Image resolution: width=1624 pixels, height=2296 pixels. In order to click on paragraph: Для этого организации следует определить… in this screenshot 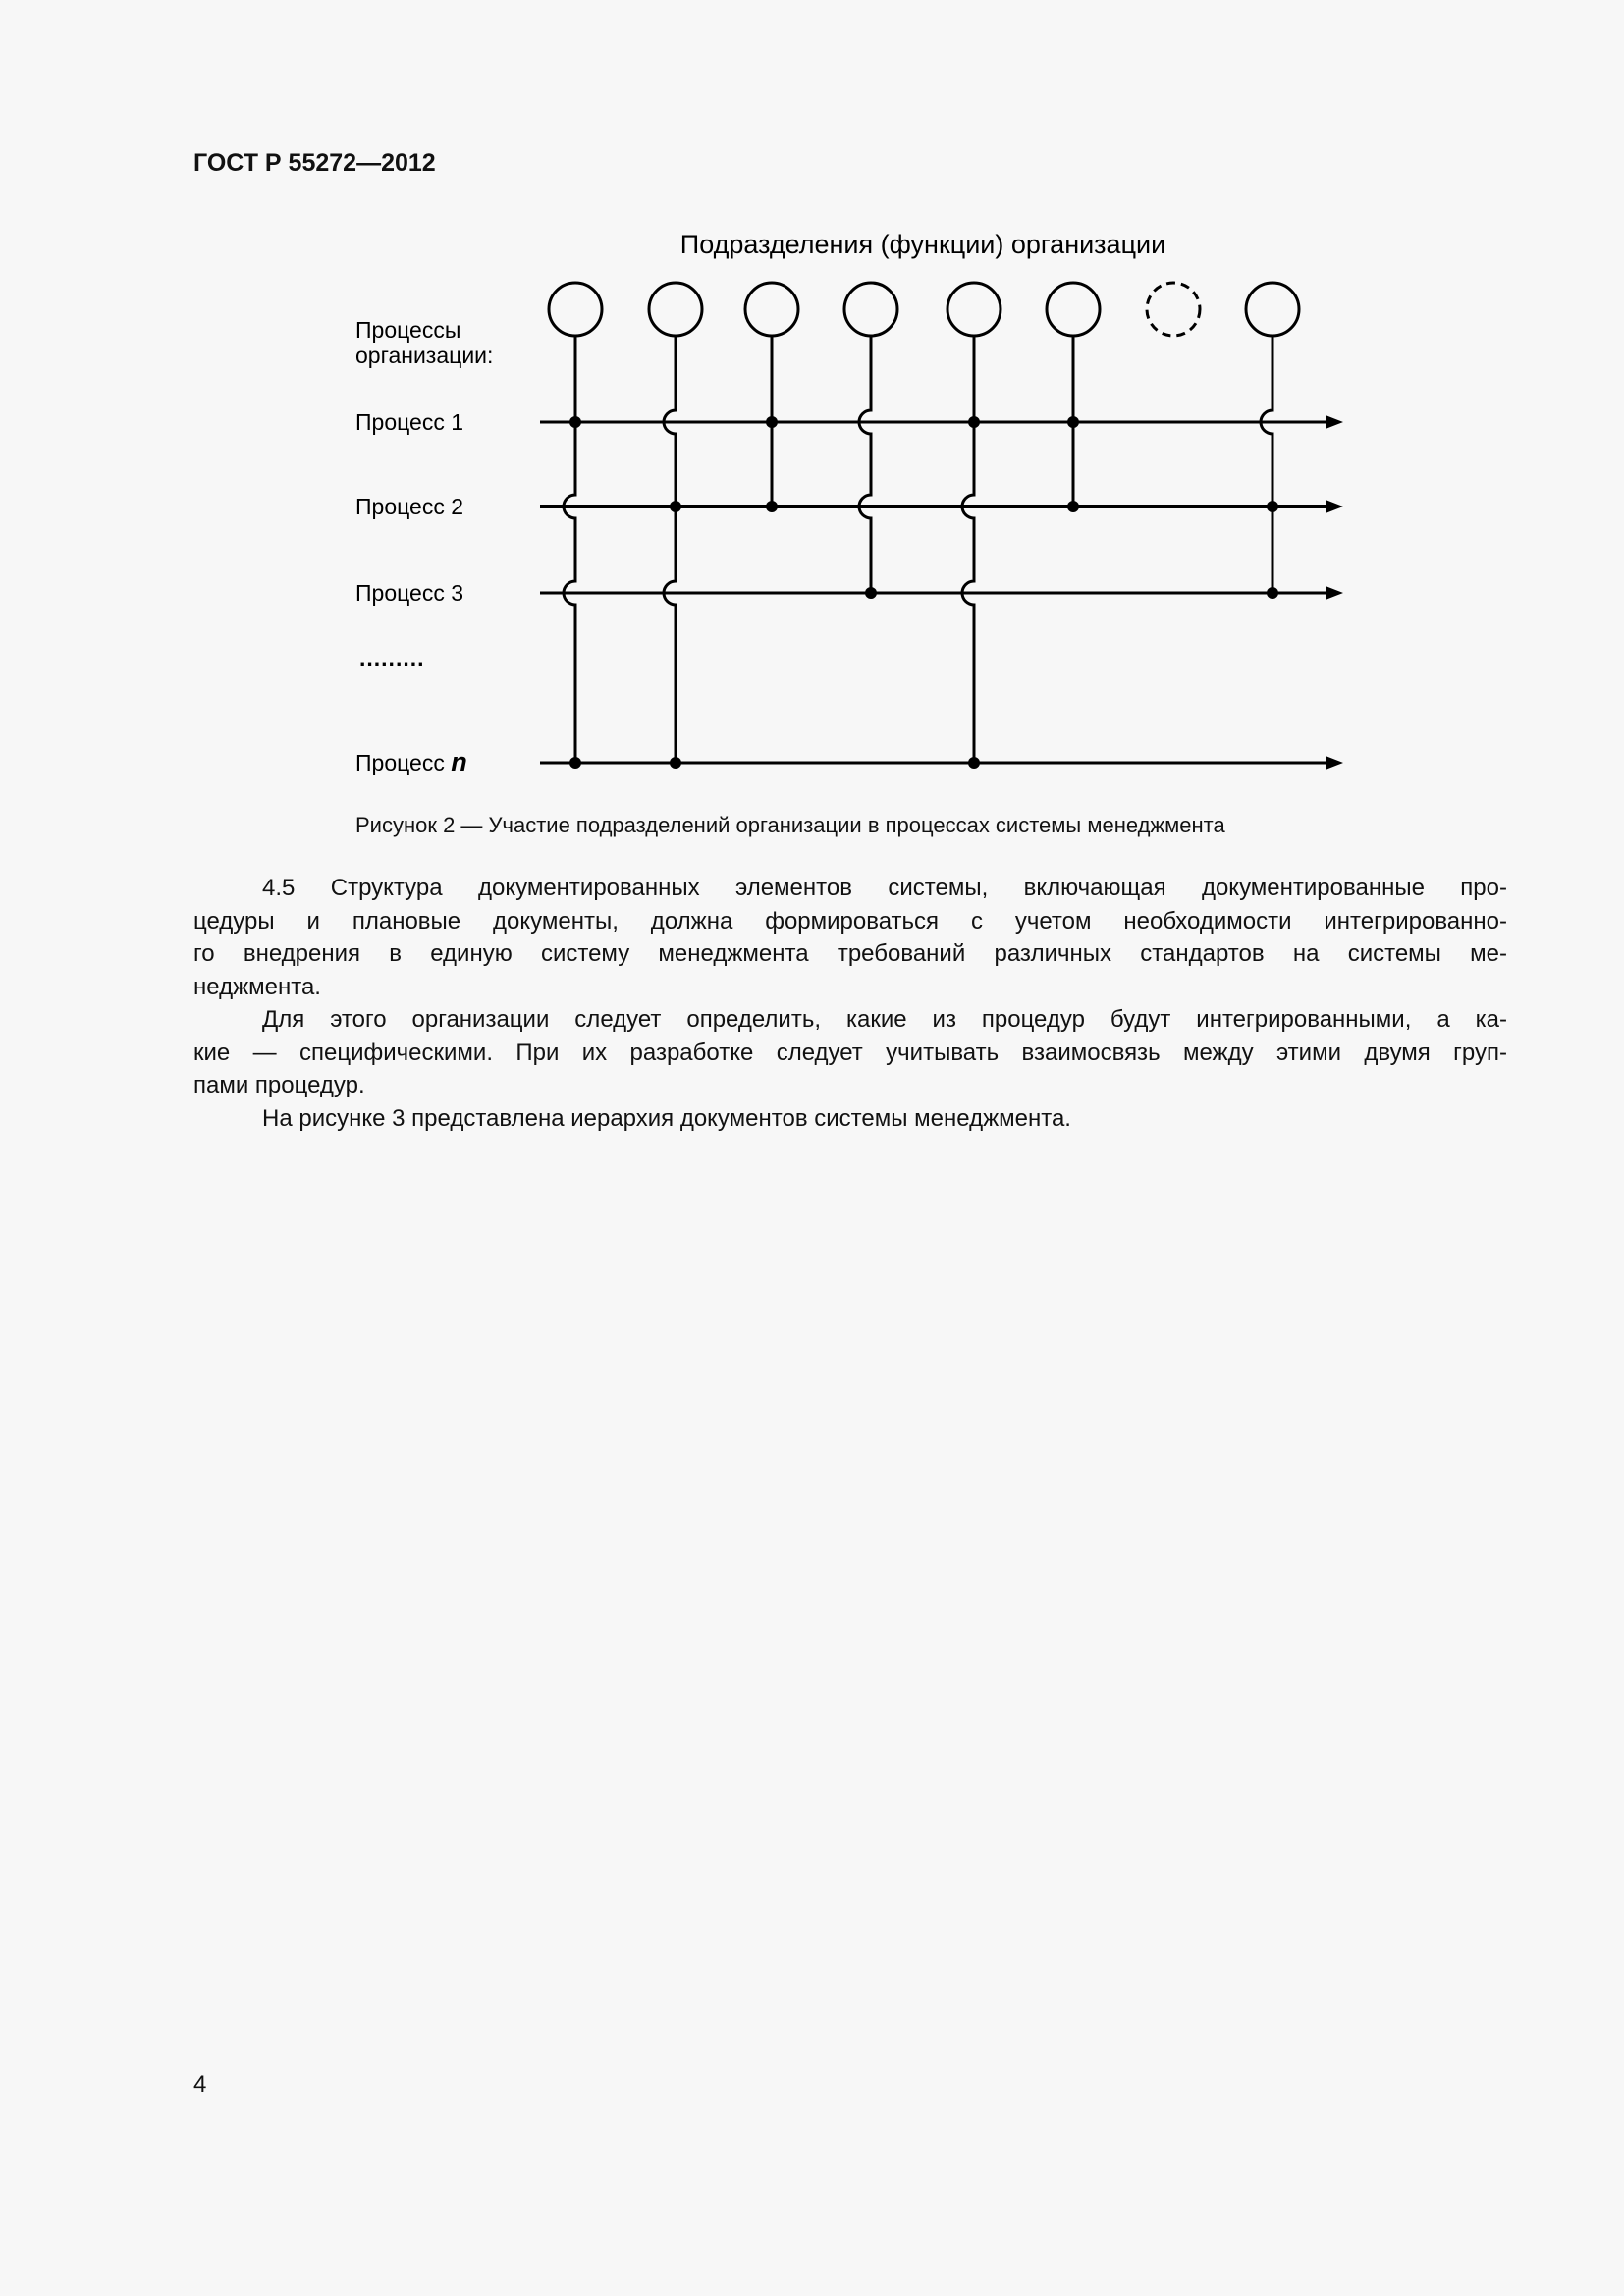, I will do `click(850, 1053)`.